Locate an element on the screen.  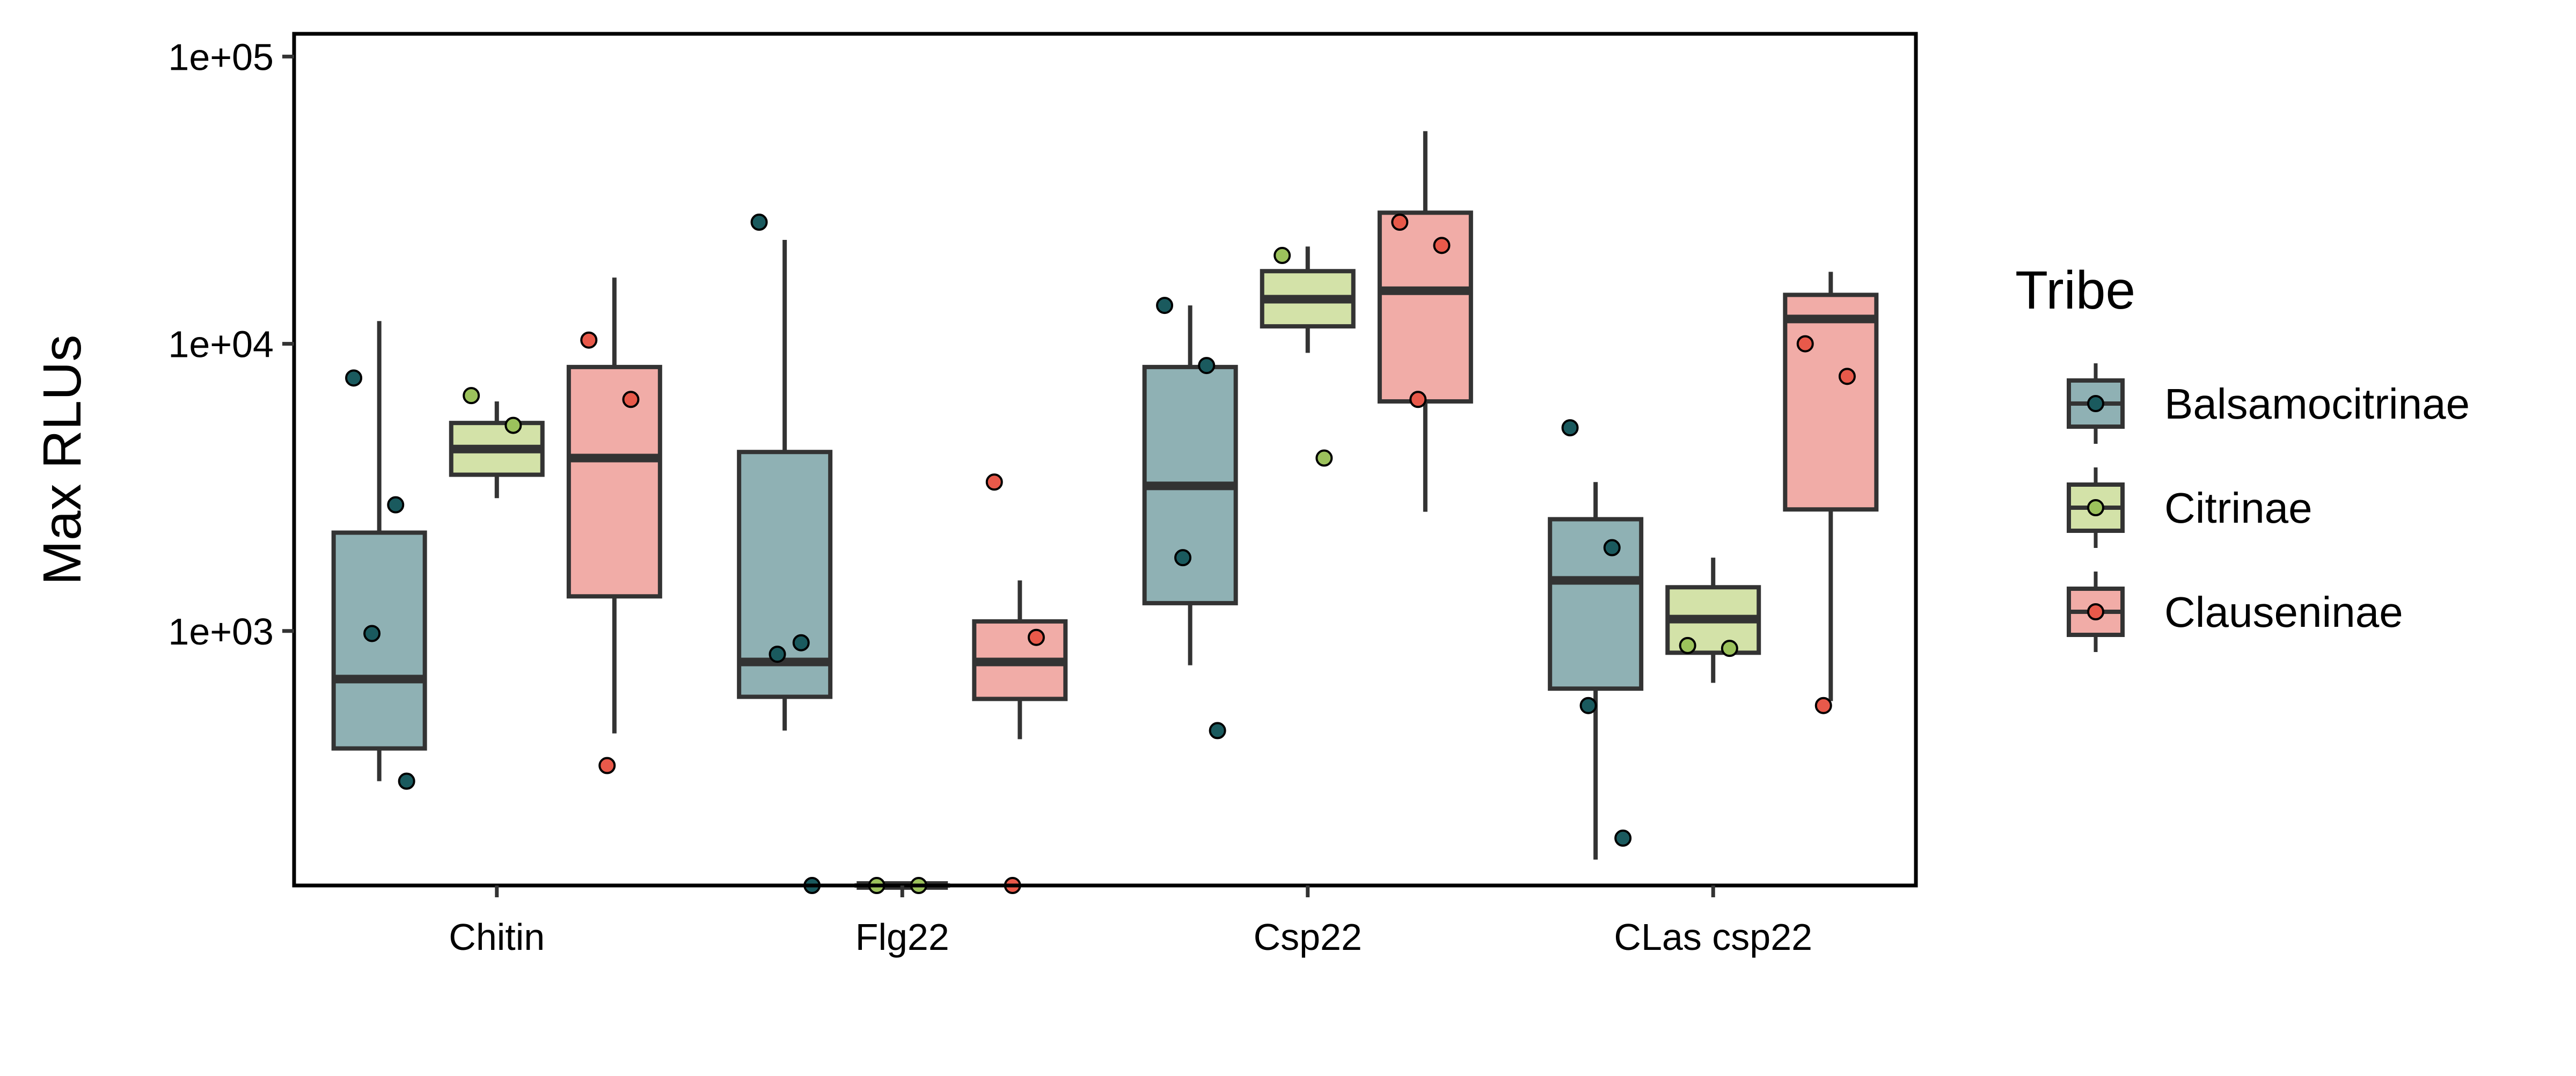
y-axis: 1e+03 1e+04 1e+05 is located at coordinates (231, 344).